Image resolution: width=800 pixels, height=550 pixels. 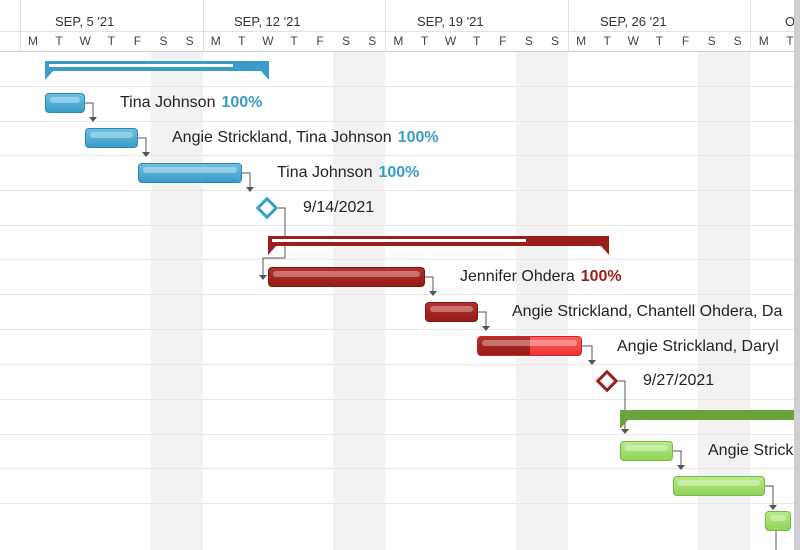 I want to click on task-progress-fill, so click(x=504, y=346).